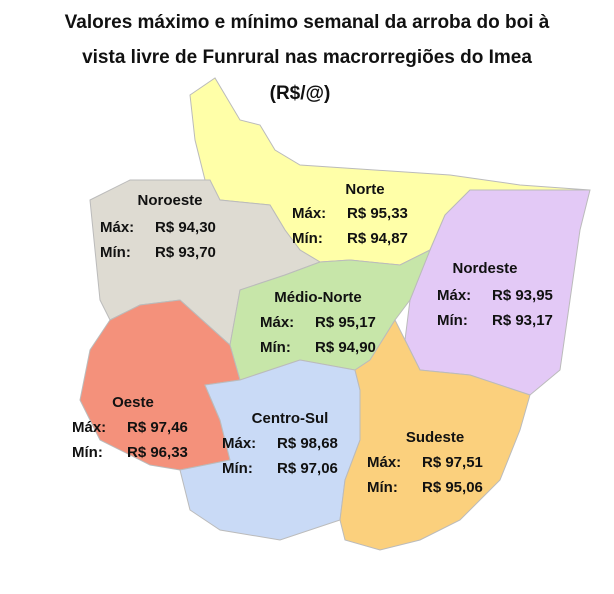 The image size is (614, 594). What do you see at coordinates (318, 297) in the screenshot?
I see `region-name: Médio-Norte` at bounding box center [318, 297].